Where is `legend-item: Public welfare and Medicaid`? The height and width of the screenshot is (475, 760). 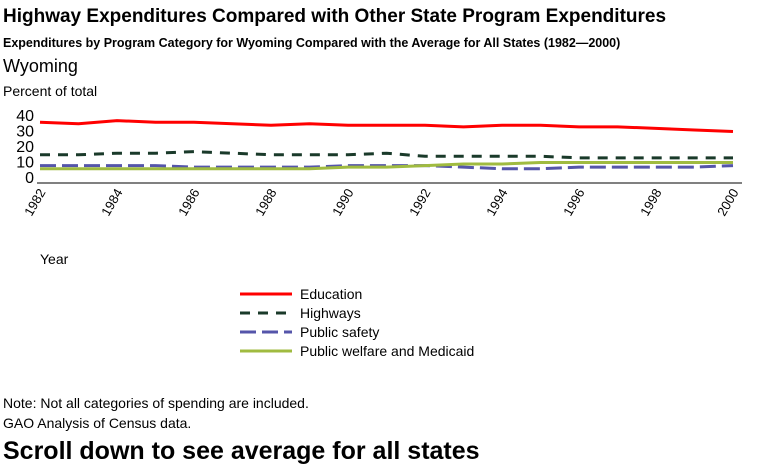
legend-item: Public welfare and Medicaid is located at coordinates (357, 350).